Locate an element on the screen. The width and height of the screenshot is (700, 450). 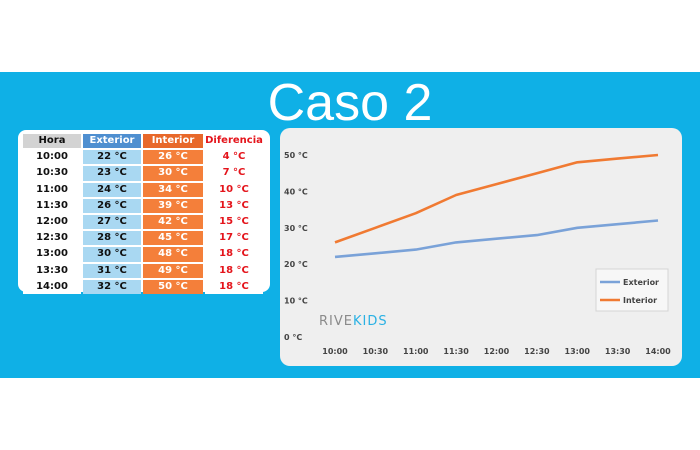
cell-interior: 49 °C is located at coordinates (173, 270).